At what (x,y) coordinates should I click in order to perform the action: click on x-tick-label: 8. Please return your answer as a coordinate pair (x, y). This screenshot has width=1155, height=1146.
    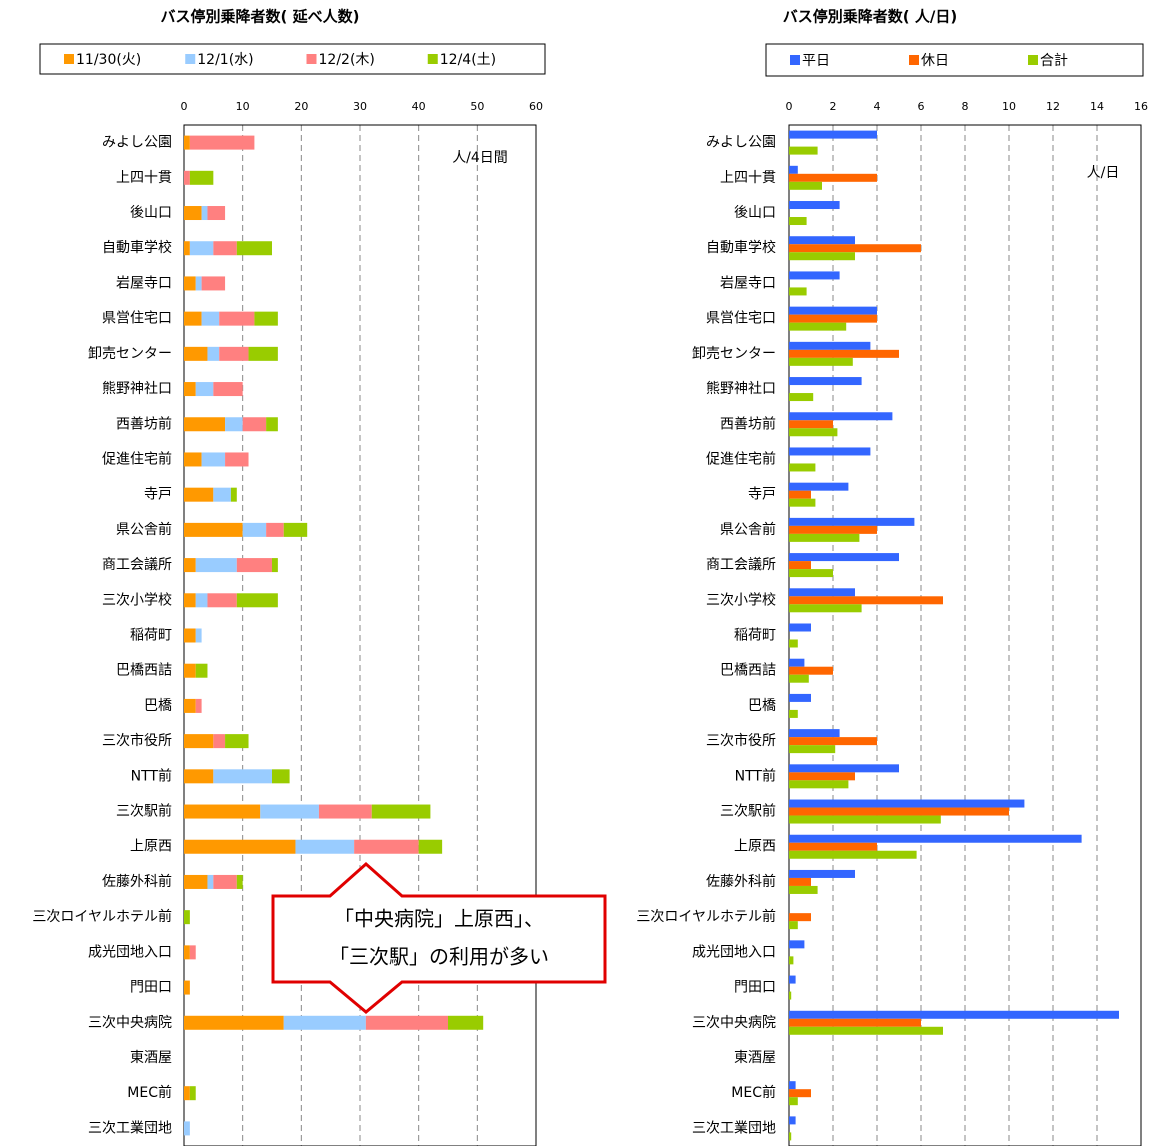
    Looking at the image, I should click on (965, 106).